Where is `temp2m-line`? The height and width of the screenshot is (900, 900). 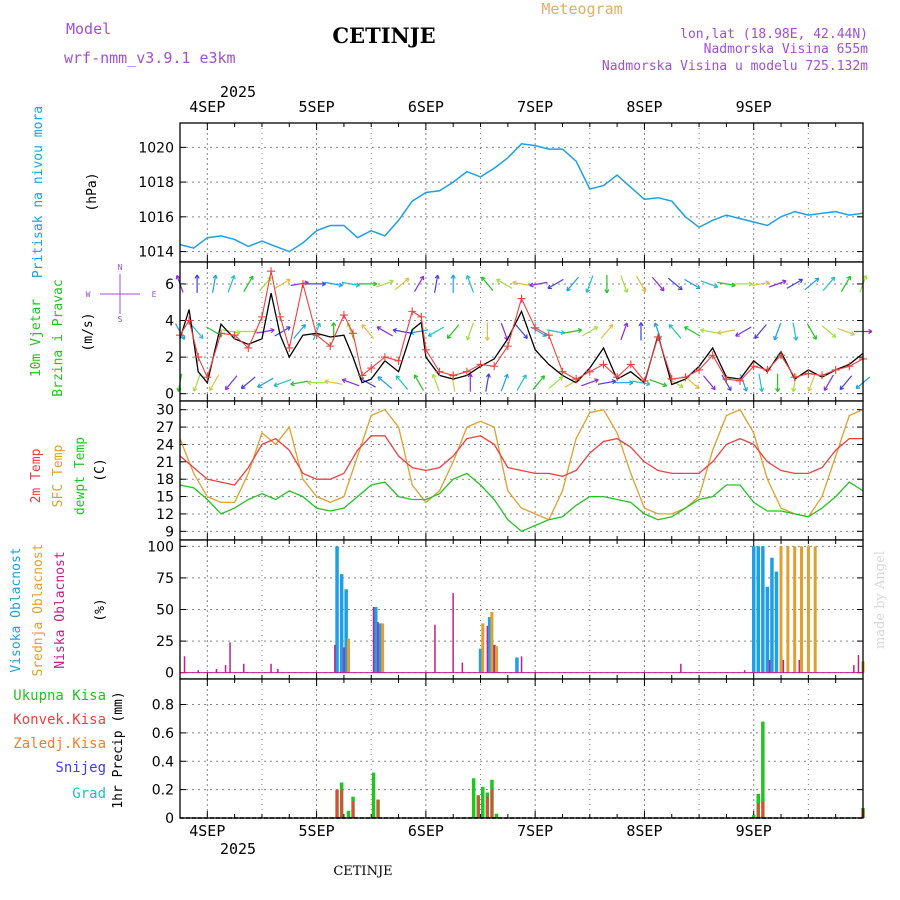
temp2m-line is located at coordinates (521, 460).